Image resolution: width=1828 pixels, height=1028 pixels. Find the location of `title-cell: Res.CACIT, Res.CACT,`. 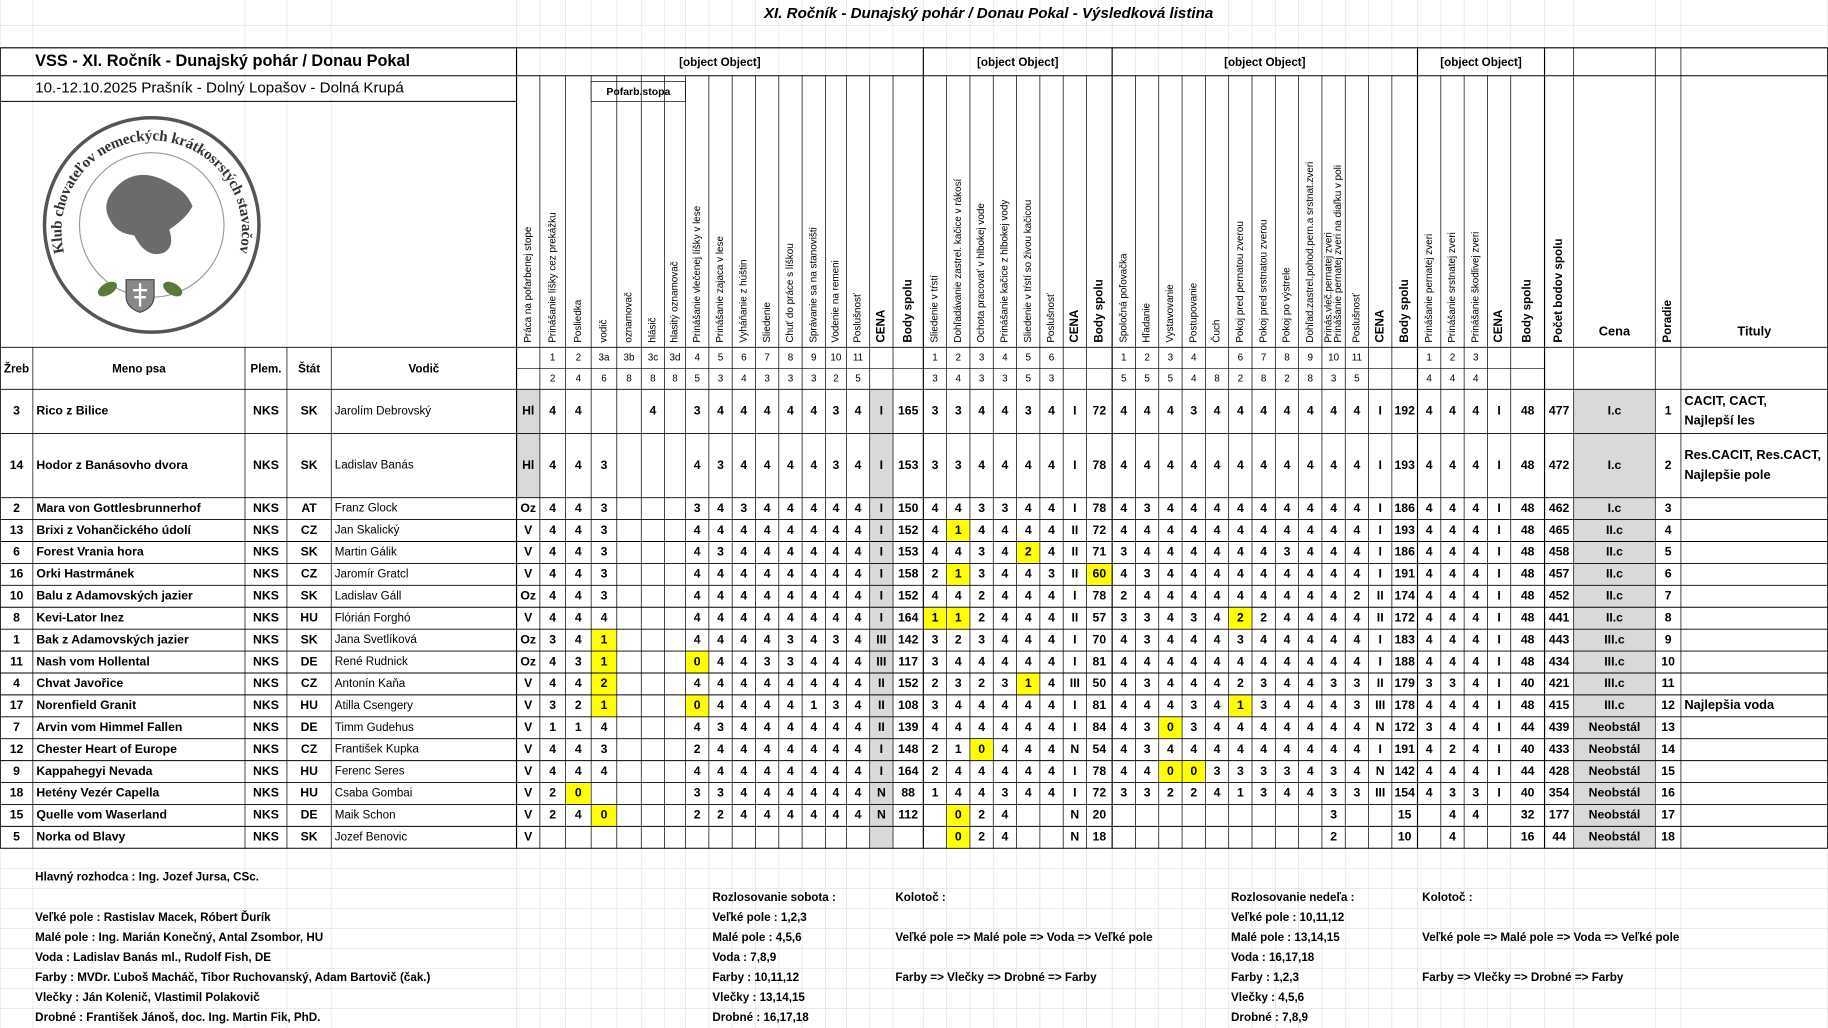

title-cell: Res.CACIT, Res.CACT, is located at coordinates (1752, 454).